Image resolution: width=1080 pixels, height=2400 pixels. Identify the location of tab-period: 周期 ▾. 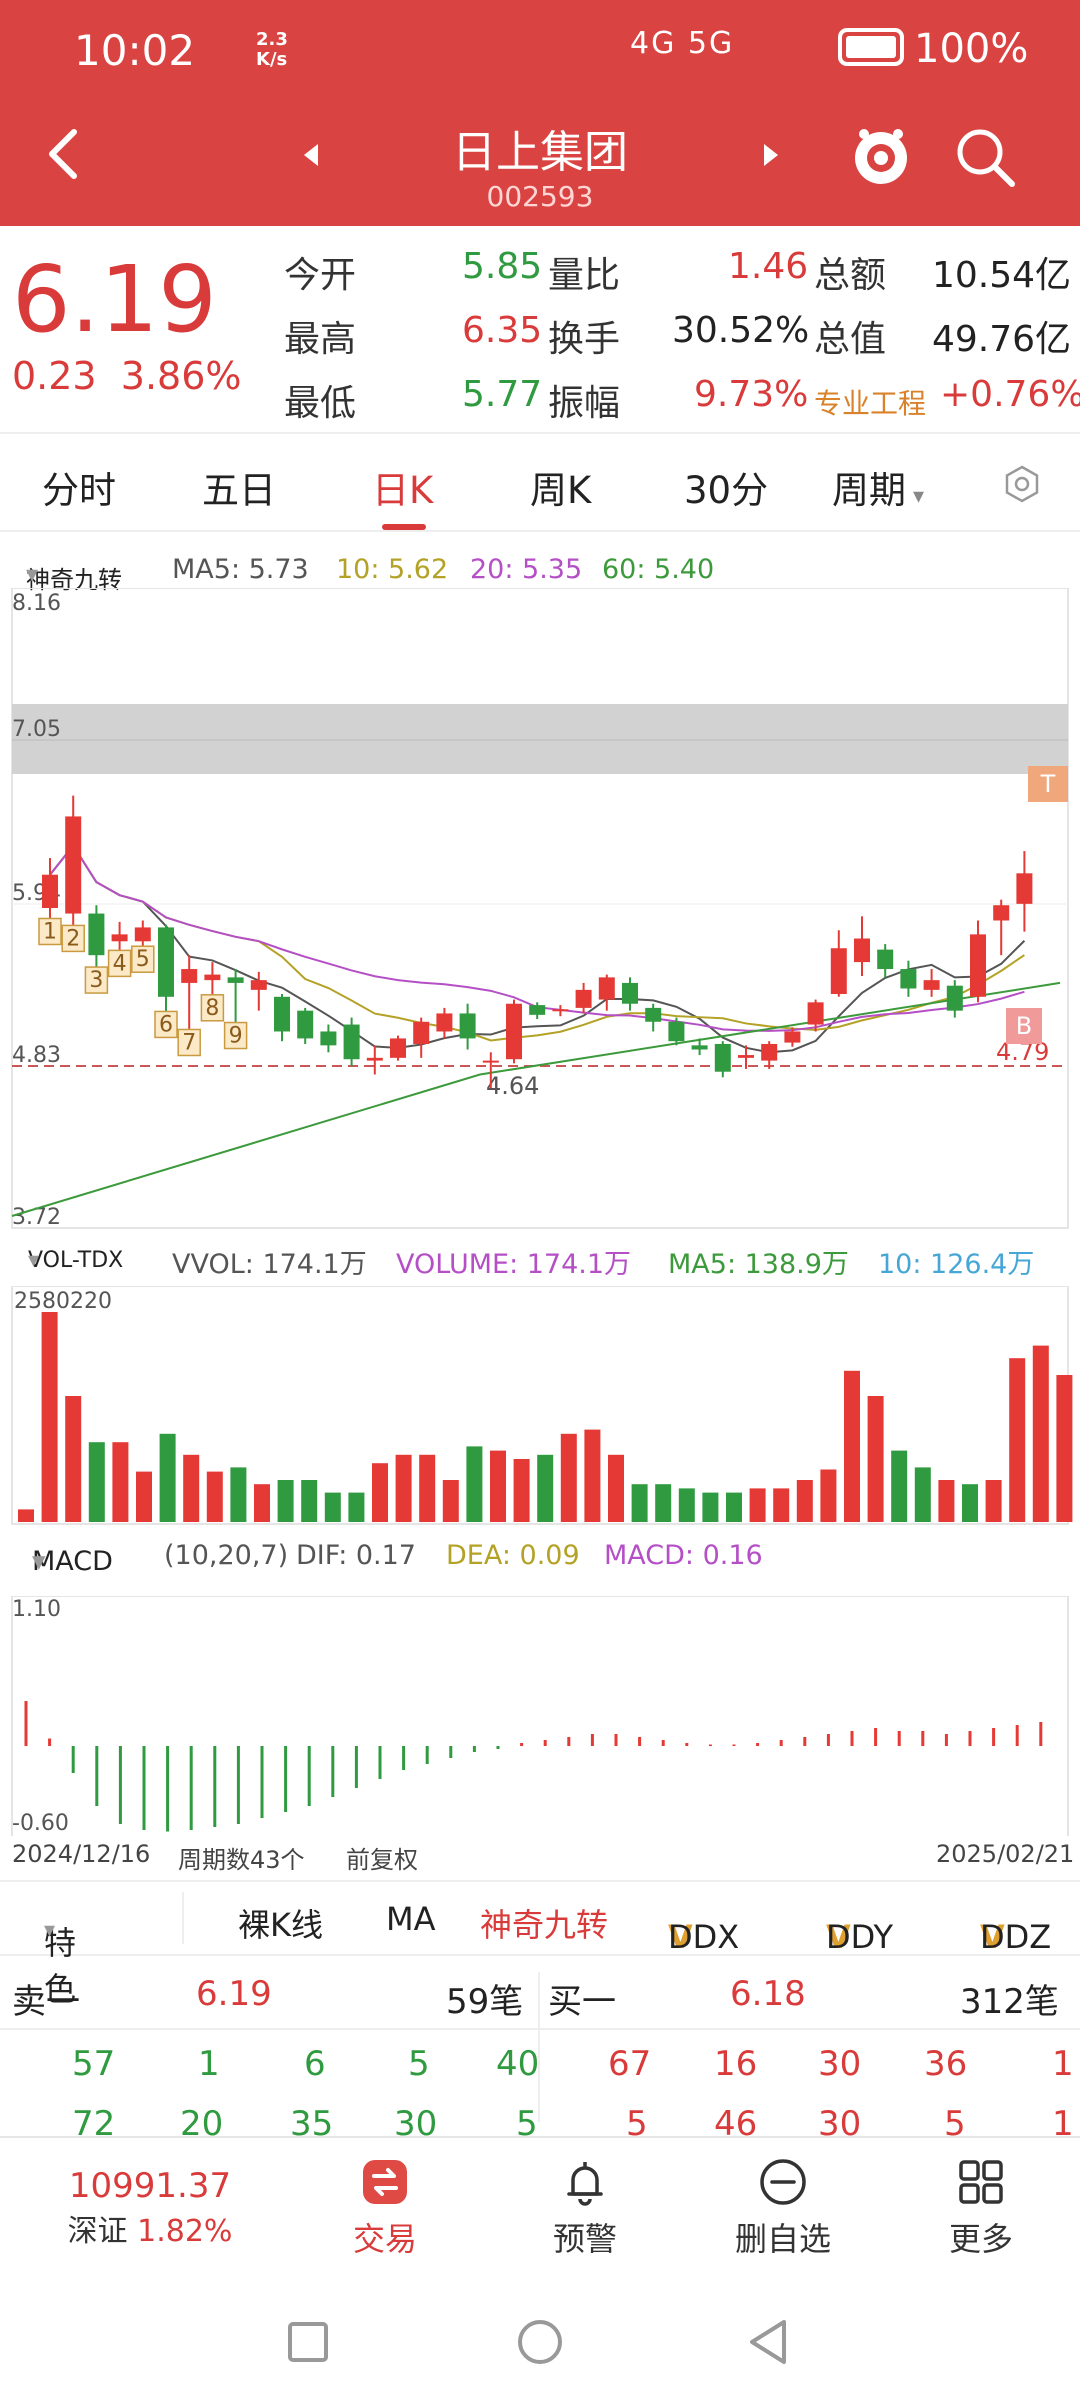
(878, 487).